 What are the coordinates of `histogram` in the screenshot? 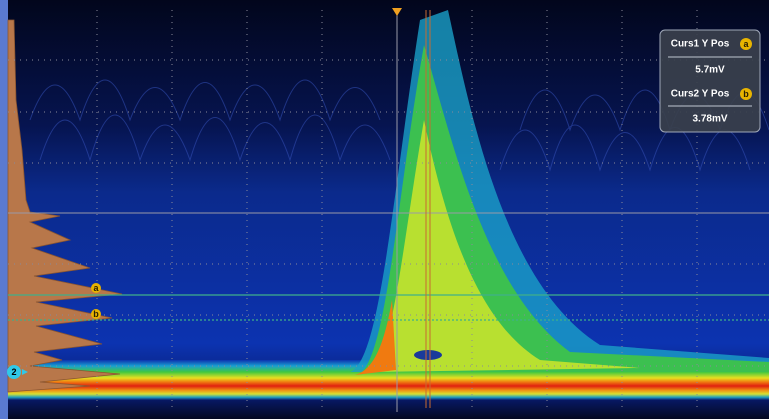 It's located at (65, 206).